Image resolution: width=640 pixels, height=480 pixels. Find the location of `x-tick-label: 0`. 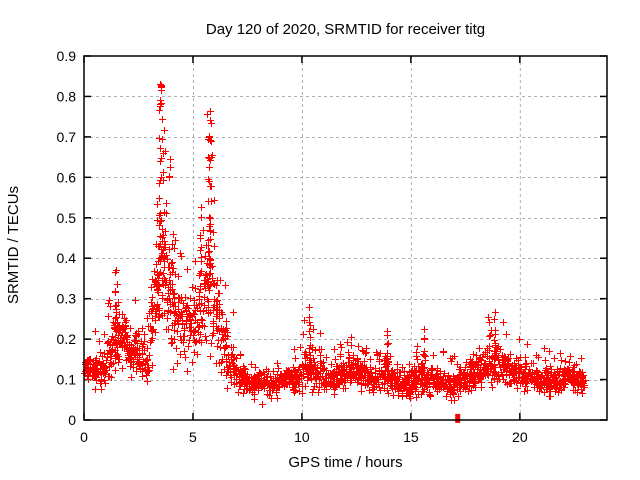

x-tick-label: 0 is located at coordinates (84, 437).